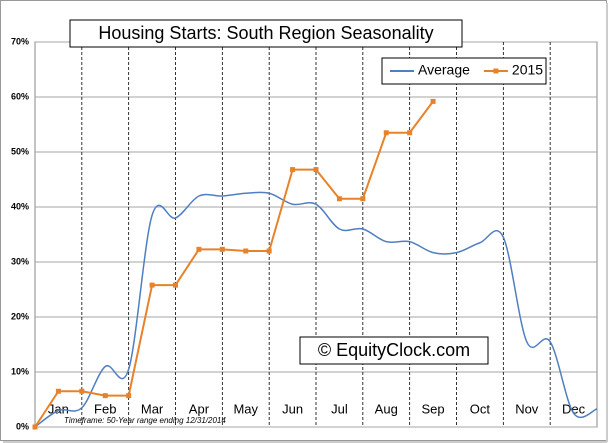 Image resolution: width=609 pixels, height=443 pixels. Describe the element at coordinates (20, 151) in the screenshot. I see `y-tick-label: 50%` at that location.